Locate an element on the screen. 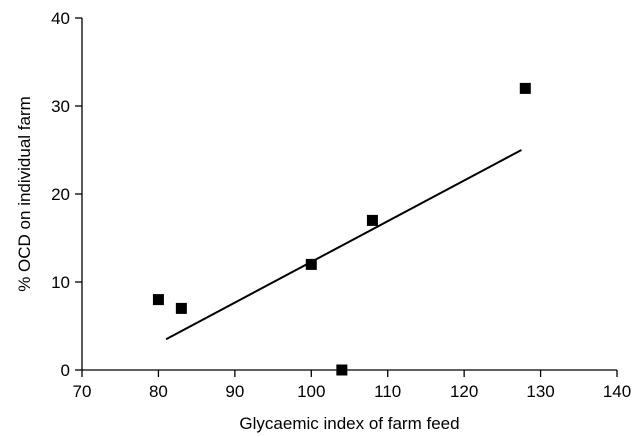 The width and height of the screenshot is (635, 437). x-tick-label: 80 is located at coordinates (158, 391).